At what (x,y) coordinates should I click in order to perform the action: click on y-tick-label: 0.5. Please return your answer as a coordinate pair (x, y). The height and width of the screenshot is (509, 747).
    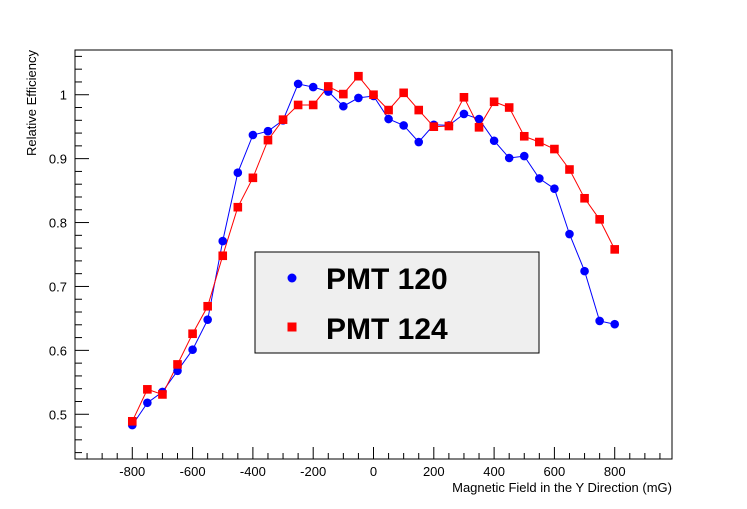
    Looking at the image, I should click on (58, 414).